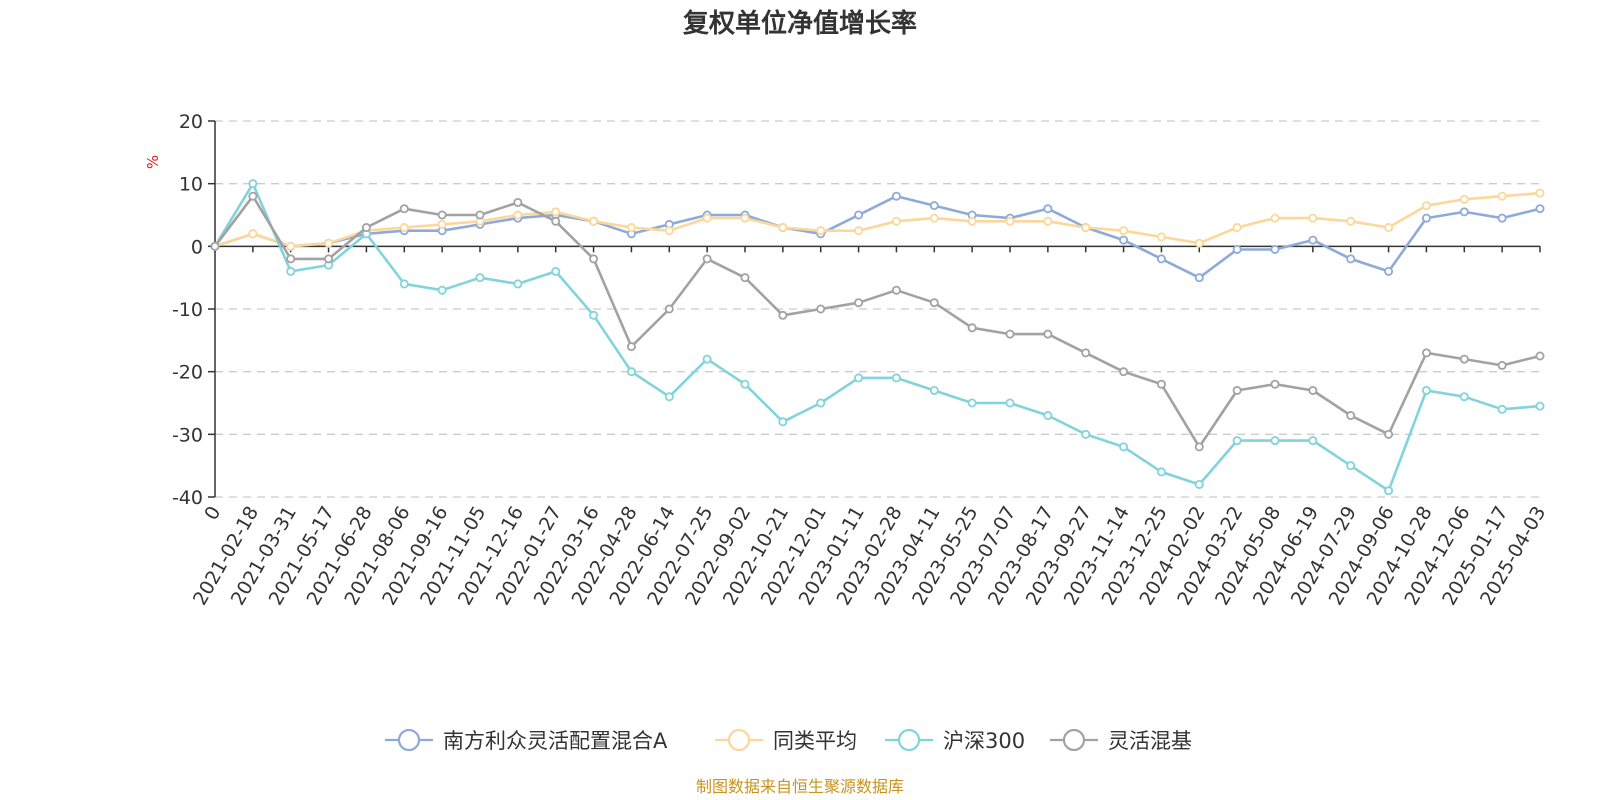  Describe the element at coordinates (187, 498) in the screenshot. I see `y-tick-label: -40` at that location.